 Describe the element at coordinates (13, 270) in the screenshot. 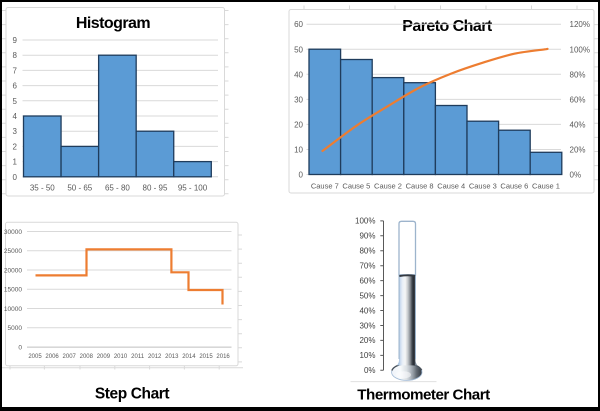

I see `svg-text: 20000` at that location.